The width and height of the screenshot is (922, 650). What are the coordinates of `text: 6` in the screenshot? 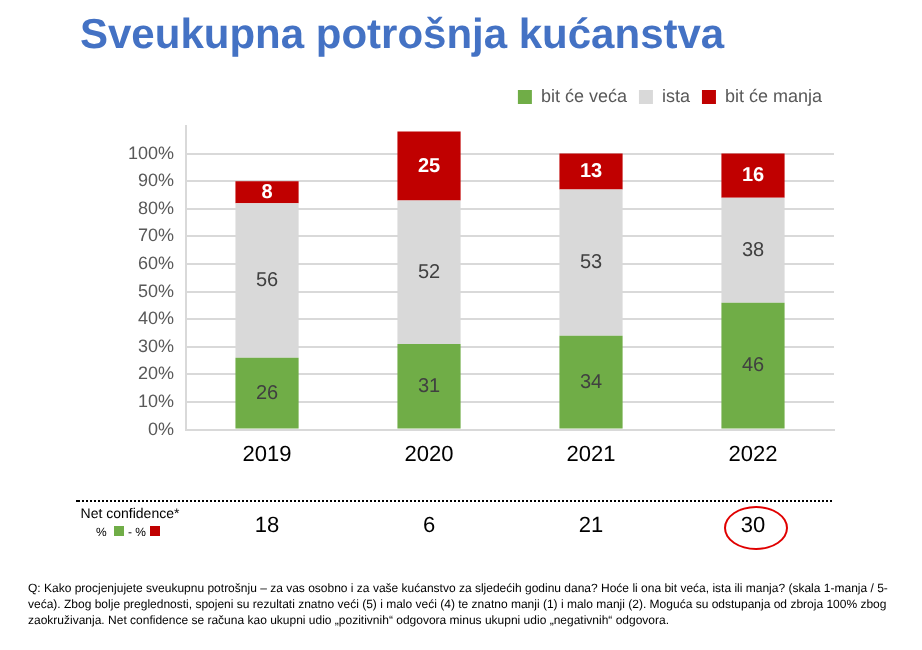 It's located at (429, 526).